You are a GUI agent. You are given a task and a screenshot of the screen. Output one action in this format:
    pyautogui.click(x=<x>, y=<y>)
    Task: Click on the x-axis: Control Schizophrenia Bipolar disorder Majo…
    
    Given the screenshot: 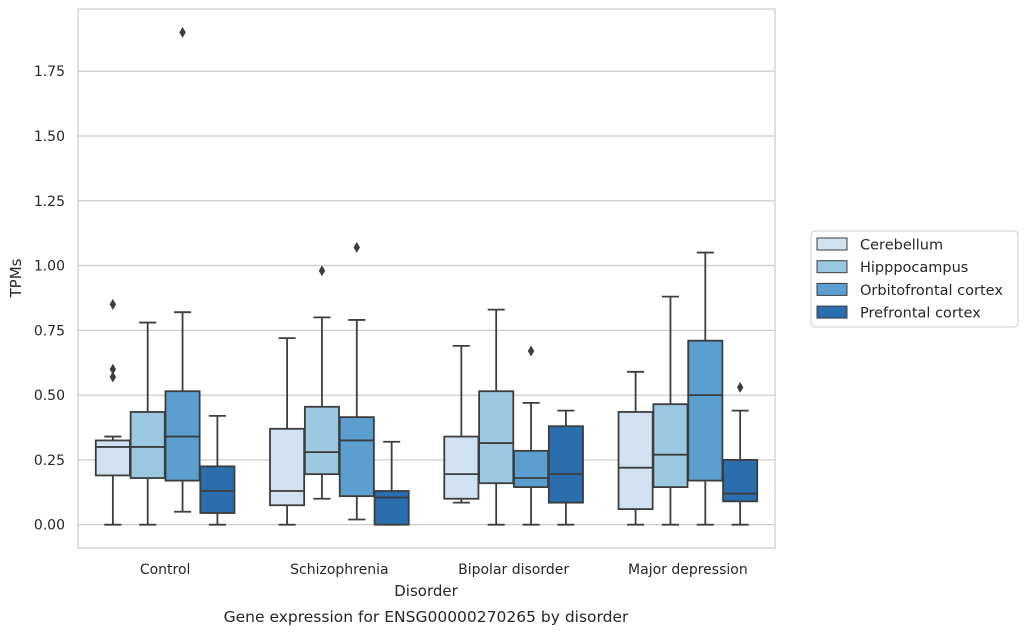 What is the action you would take?
    pyautogui.click(x=444, y=570)
    